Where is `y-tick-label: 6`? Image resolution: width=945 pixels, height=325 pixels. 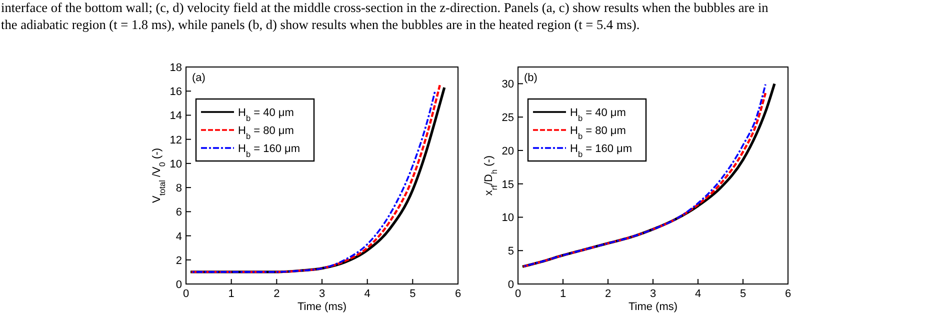 y-tick-label: 6 is located at coordinates (179, 212).